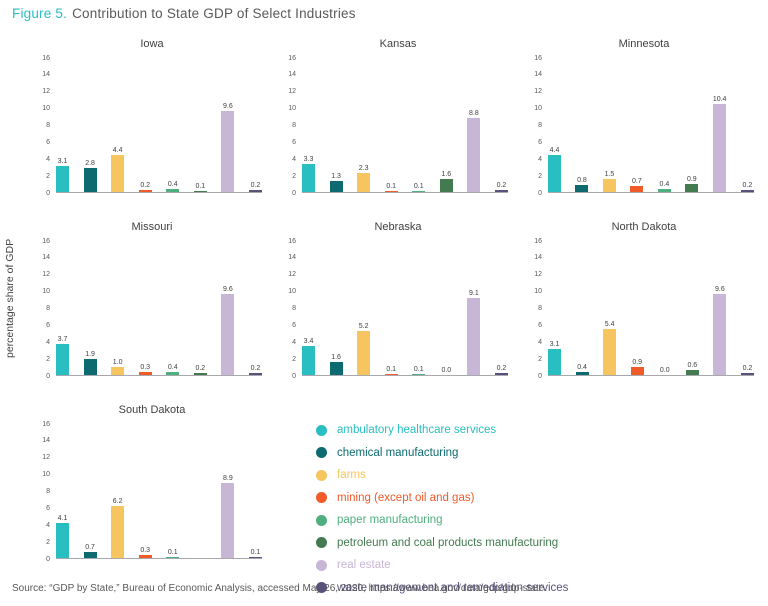 Image resolution: width=768 pixels, height=606 pixels. I want to click on bar-value-label: 8.9, so click(228, 478).